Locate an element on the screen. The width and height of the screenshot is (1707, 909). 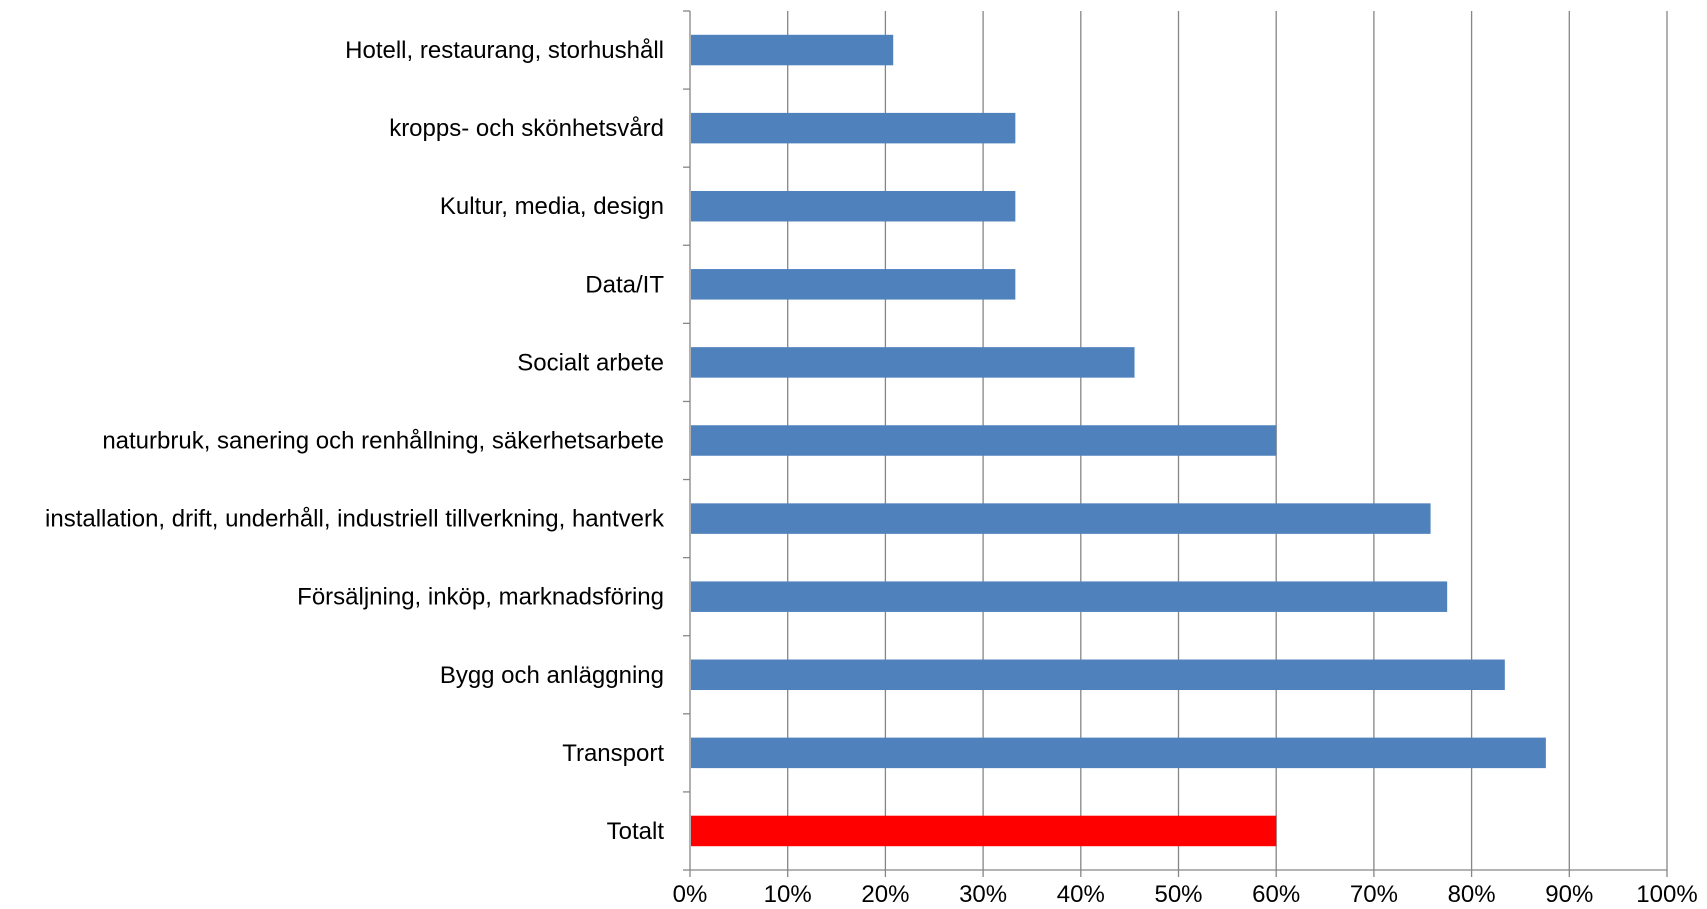
x-tick-label: 80% is located at coordinates (1472, 894).